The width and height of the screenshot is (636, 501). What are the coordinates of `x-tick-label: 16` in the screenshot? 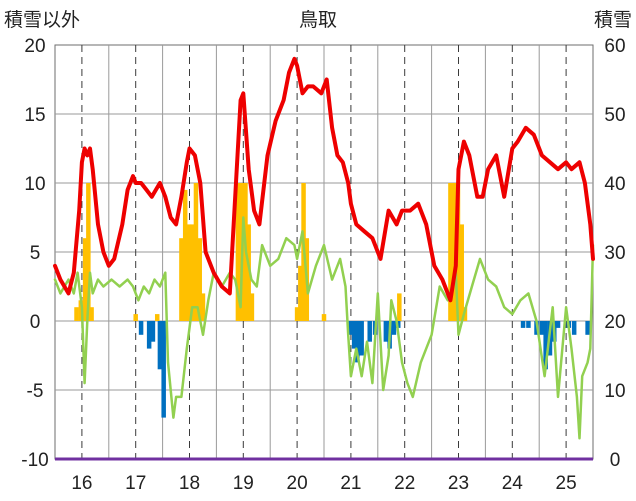 It's located at (81, 483).